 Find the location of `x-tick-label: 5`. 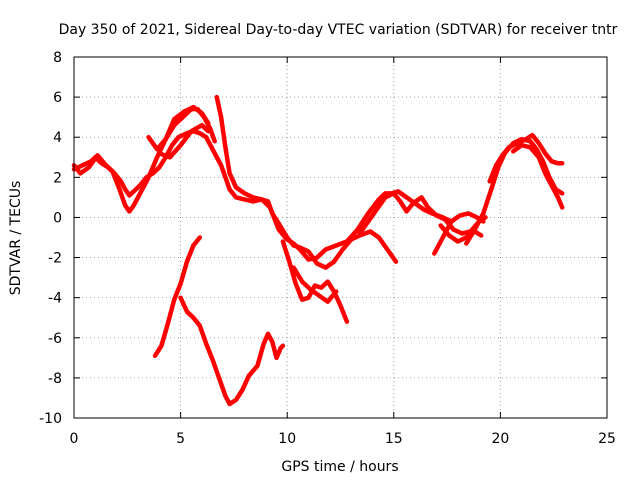

x-tick-label: 5 is located at coordinates (180, 439).